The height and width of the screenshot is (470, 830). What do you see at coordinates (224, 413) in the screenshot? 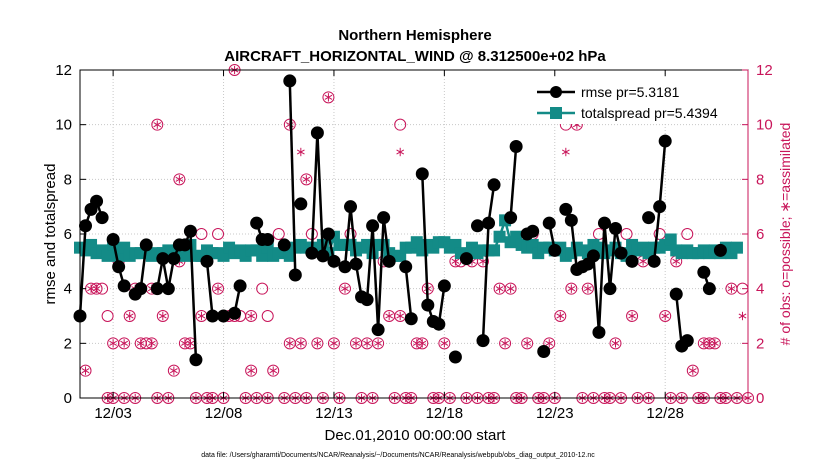
I see `x-tick-label: 12/08` at bounding box center [224, 413].